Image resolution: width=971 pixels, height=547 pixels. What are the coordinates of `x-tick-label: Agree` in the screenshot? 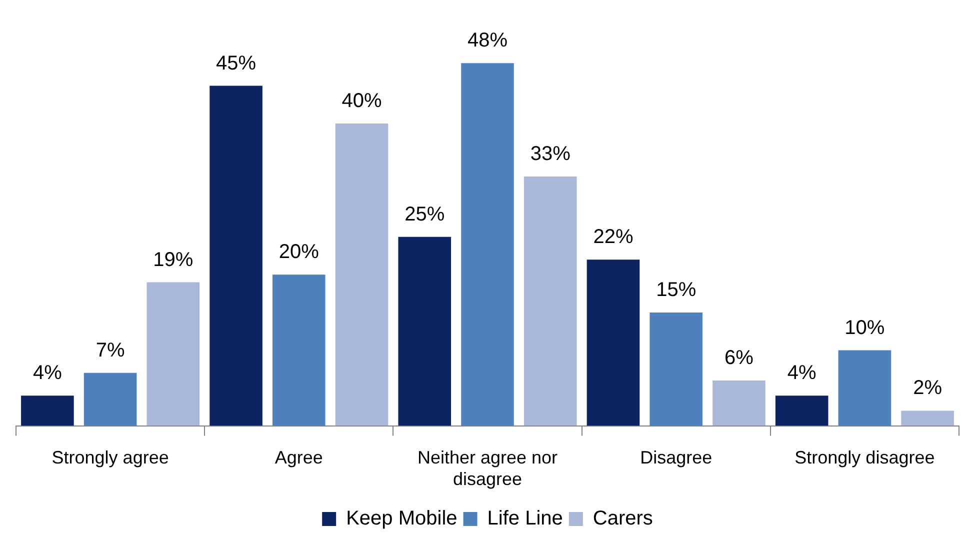 It's located at (298, 458).